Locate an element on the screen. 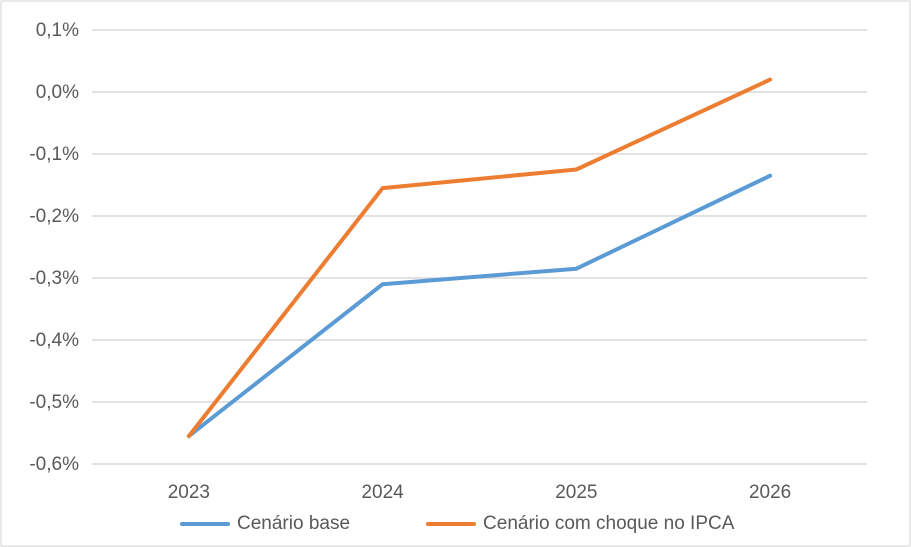 This screenshot has width=911, height=547. legend-swatch-cenario-choque-ipca is located at coordinates (451, 524).